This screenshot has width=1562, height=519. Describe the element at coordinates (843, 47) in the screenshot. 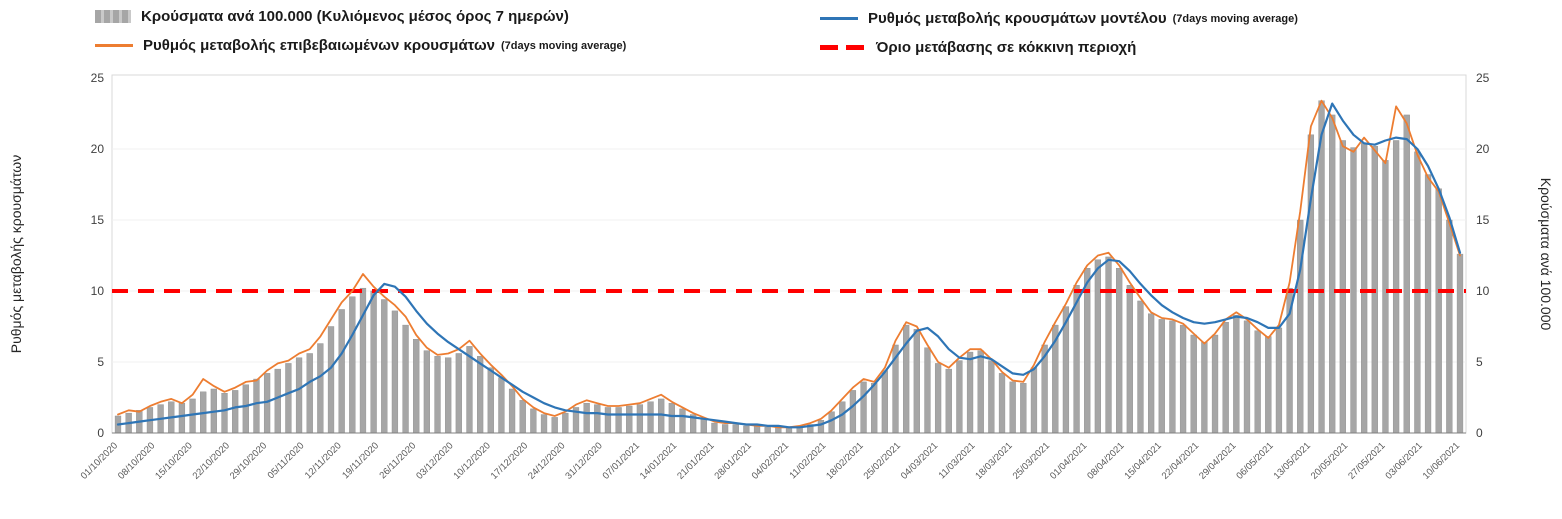

I see `red-dash-swatch-icon` at that location.